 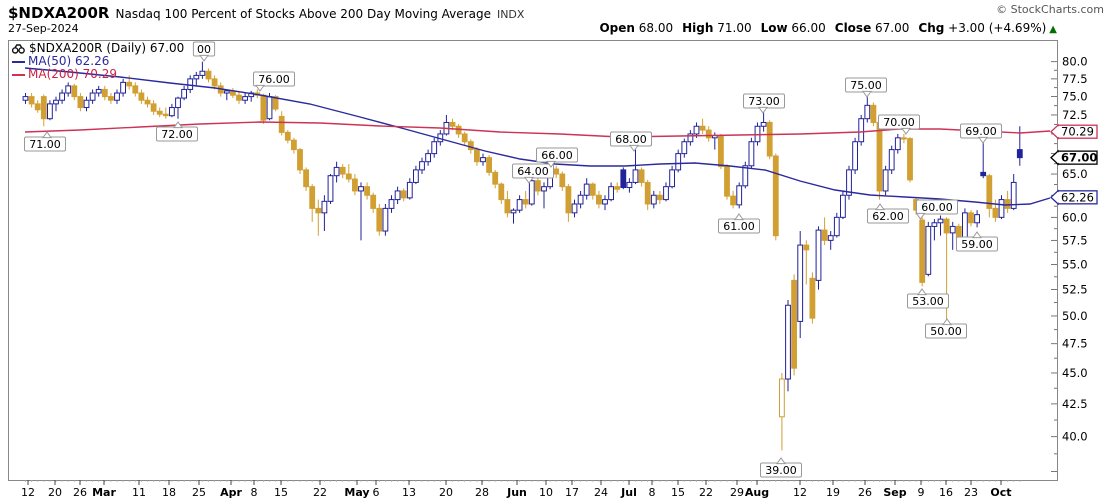 I want to click on chart-date: 27-Sep-2024, so click(x=43, y=28).